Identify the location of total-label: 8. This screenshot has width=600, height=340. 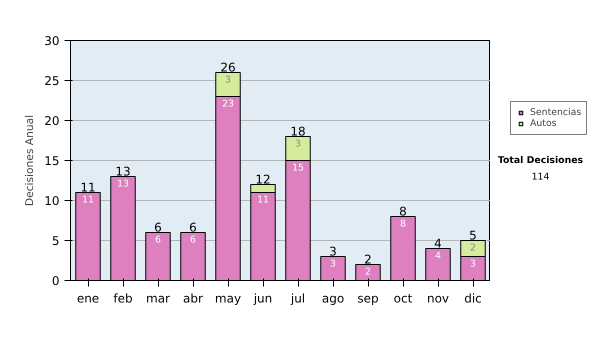
(403, 211).